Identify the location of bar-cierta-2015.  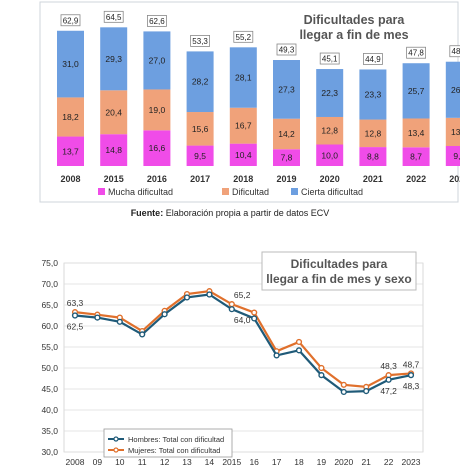
(114, 59).